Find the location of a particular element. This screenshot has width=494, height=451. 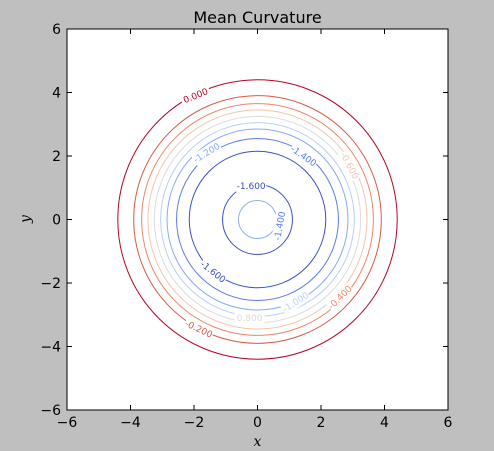

y-tick-label-1: −4 is located at coordinates (50, 348).